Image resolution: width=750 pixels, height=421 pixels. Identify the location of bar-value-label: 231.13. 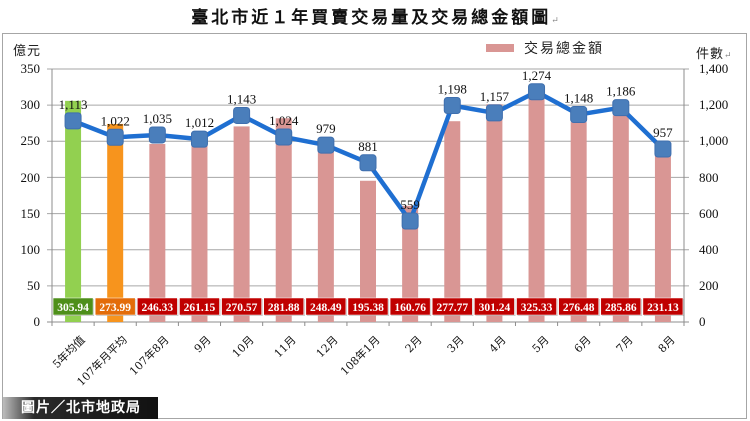
(663, 308).